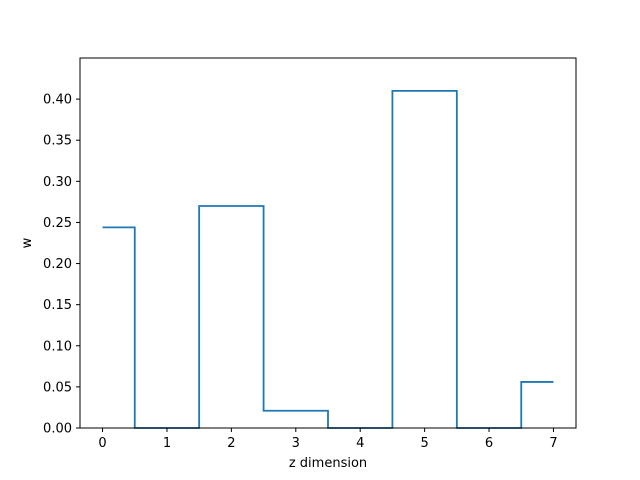  I want to click on y-tick-label: 0.25, so click(57, 223).